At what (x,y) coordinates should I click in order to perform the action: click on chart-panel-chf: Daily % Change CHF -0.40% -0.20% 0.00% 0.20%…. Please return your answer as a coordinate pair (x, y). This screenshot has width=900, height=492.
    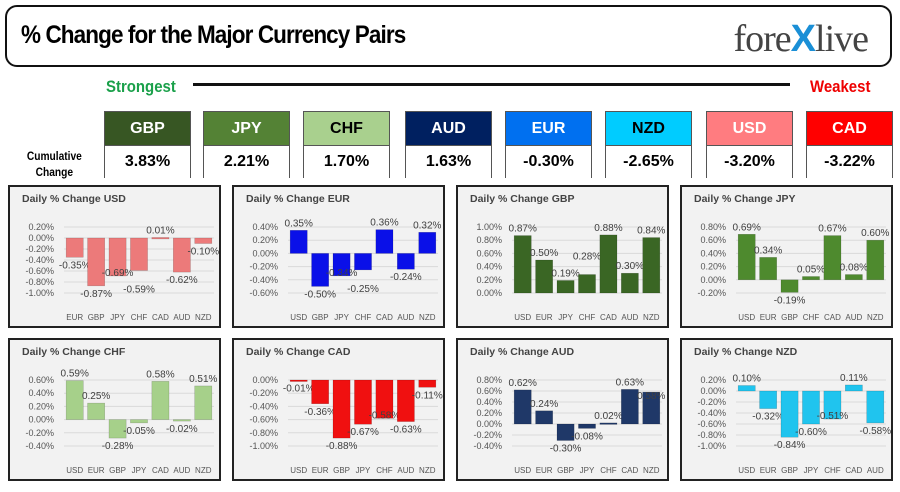
    Looking at the image, I should click on (114, 409).